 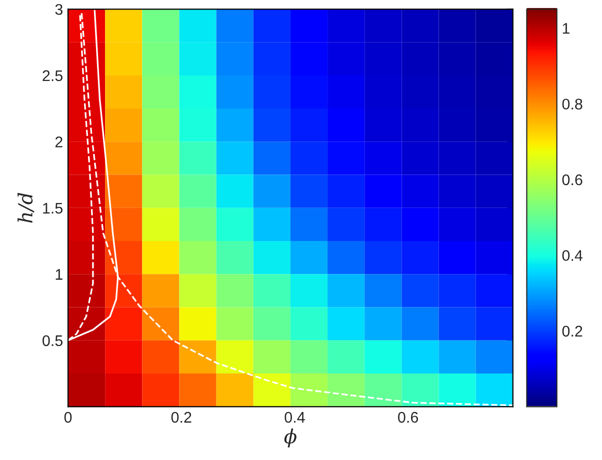 What do you see at coordinates (181, 417) in the screenshot?
I see `x-tick-label: 0.2` at bounding box center [181, 417].